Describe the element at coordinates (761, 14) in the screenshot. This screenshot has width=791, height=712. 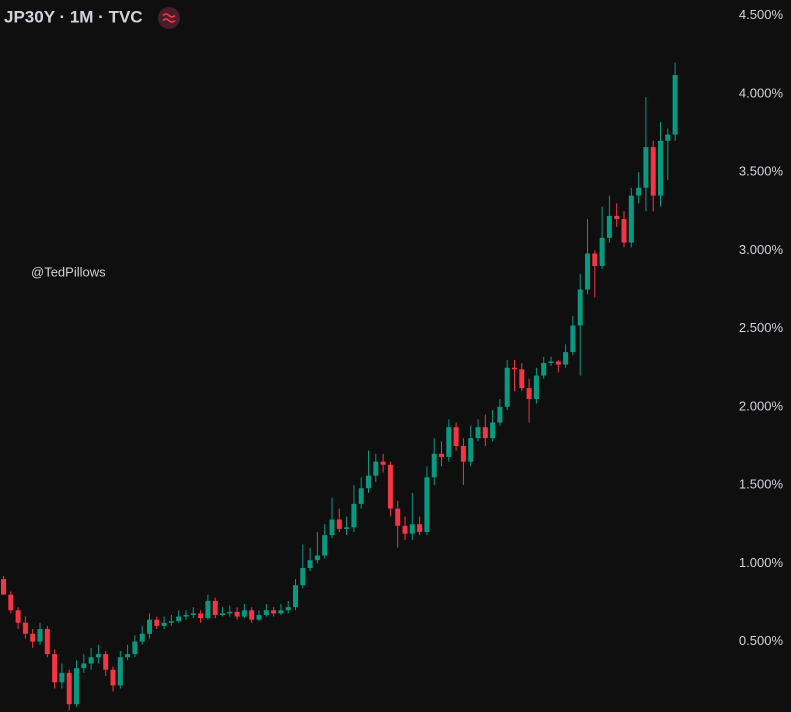
I see `y-tick-label: 4.500%` at that location.